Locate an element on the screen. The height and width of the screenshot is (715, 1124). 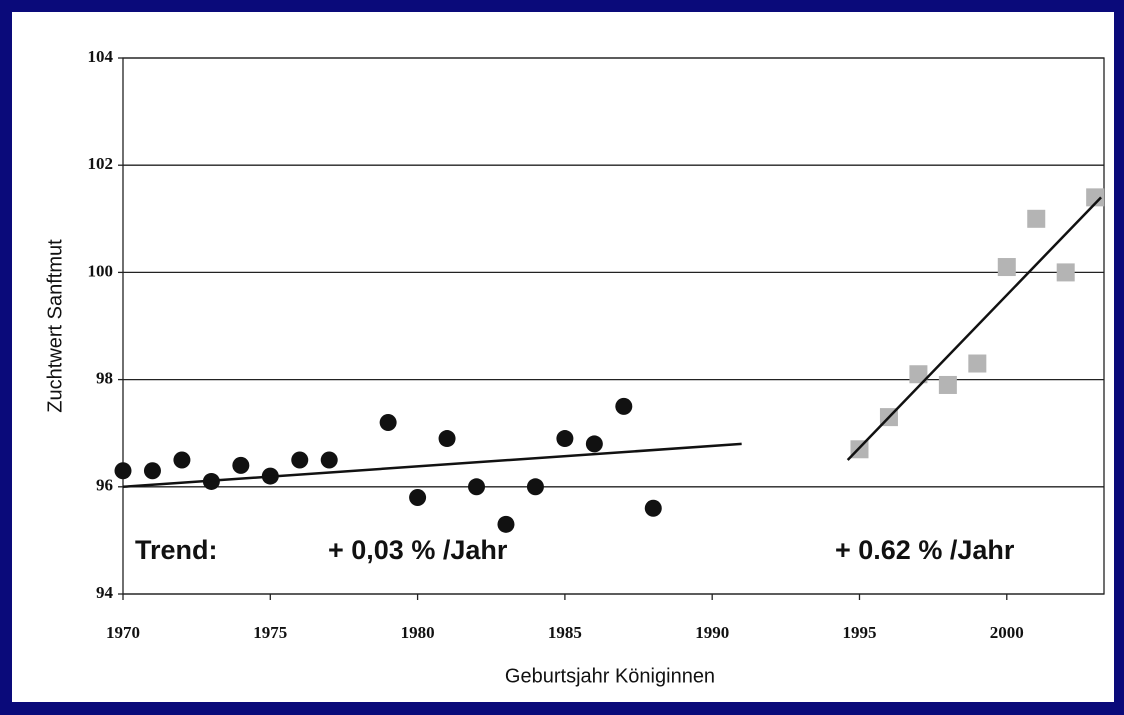
x-tick-label: 1985 is located at coordinates (565, 632).